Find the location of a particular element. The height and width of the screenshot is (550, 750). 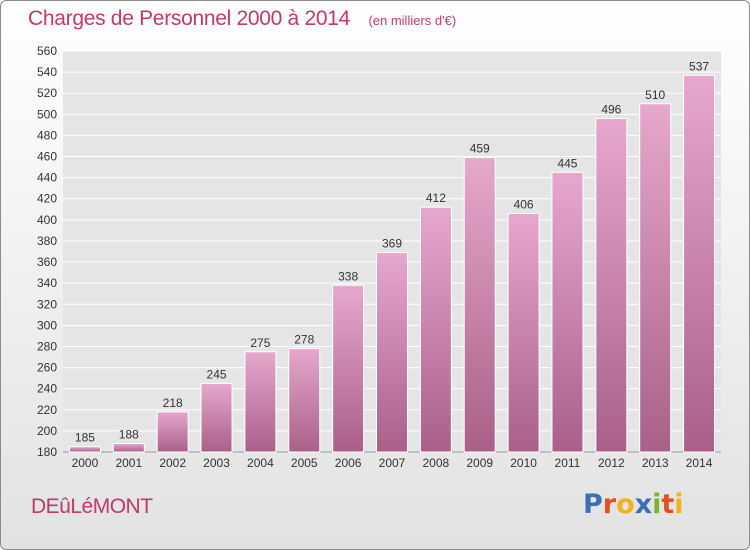

data-label: 459 is located at coordinates (480, 149).